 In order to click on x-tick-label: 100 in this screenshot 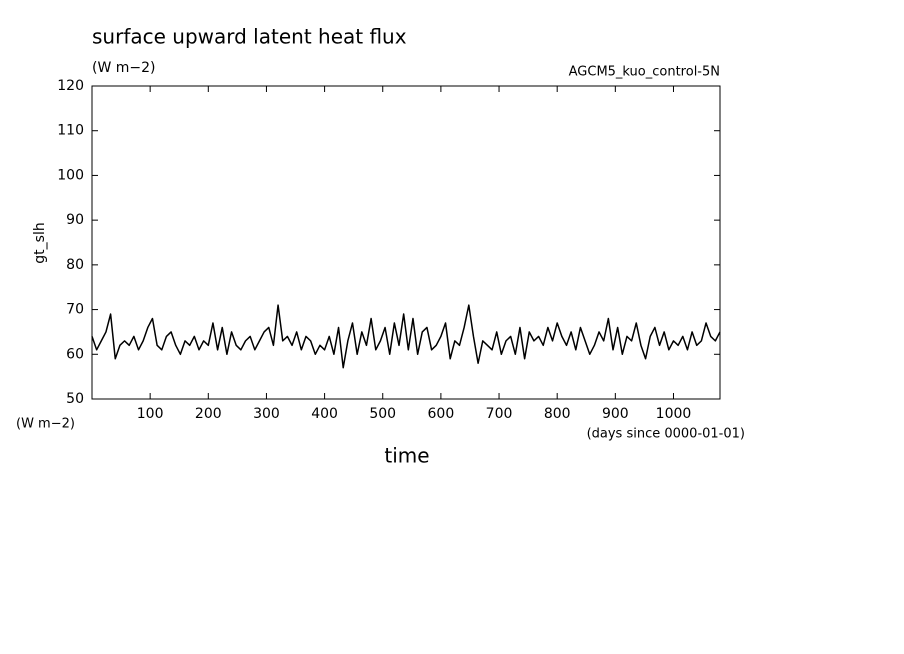, I will do `click(150, 414)`.